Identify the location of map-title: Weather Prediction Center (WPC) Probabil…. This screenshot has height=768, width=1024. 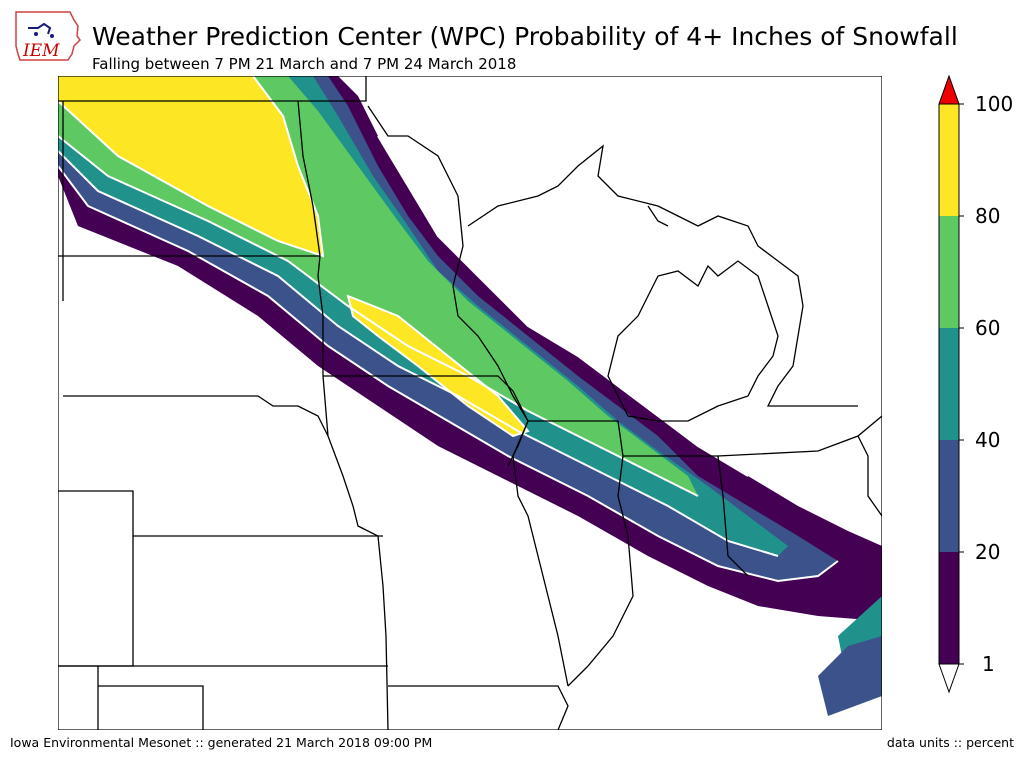
(525, 36).